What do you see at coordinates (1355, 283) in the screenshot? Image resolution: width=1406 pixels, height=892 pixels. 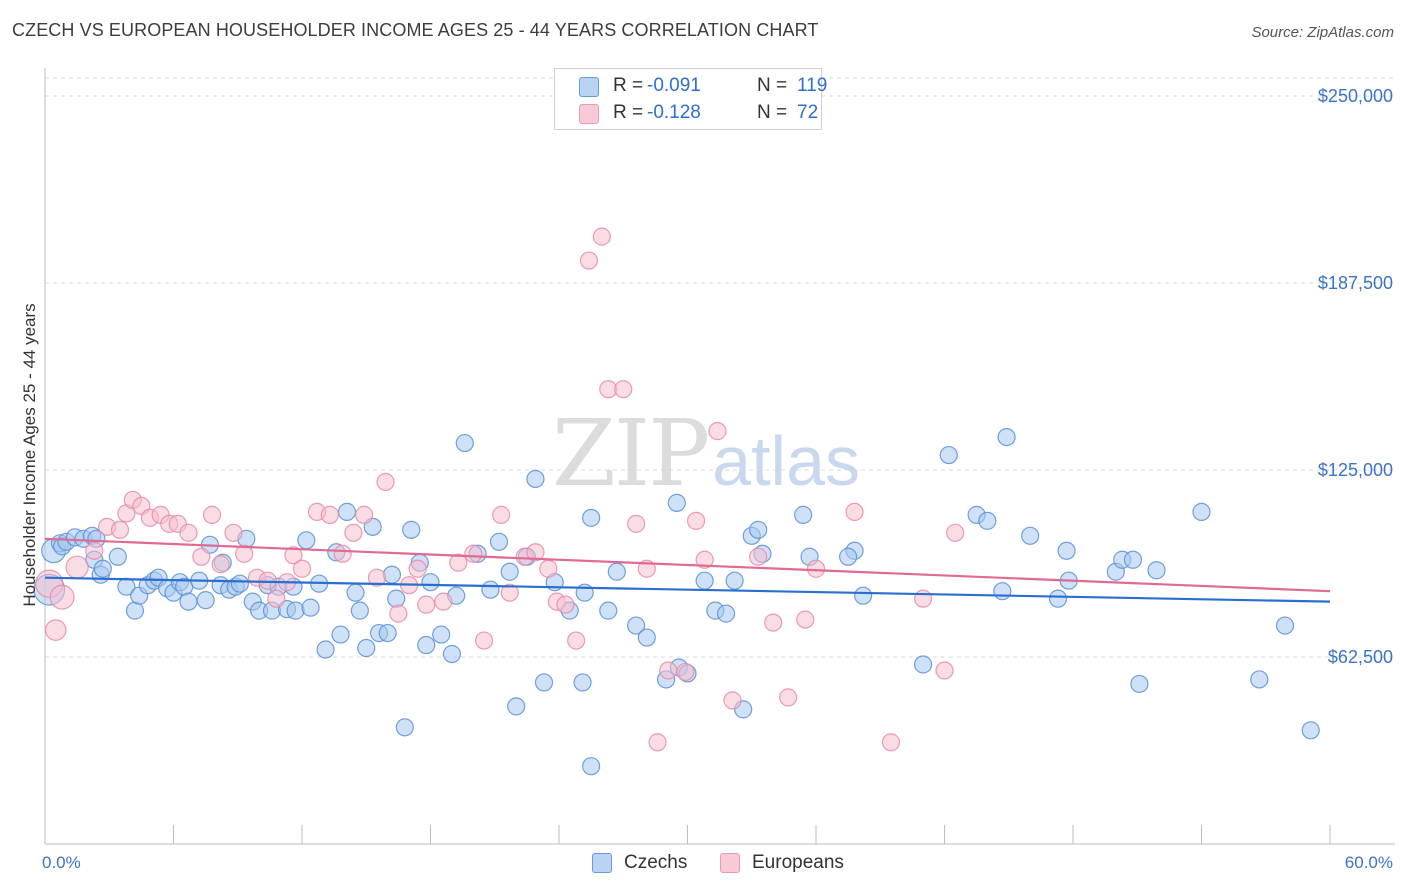 I see `y-tick-label-2: $187,500` at bounding box center [1355, 283].